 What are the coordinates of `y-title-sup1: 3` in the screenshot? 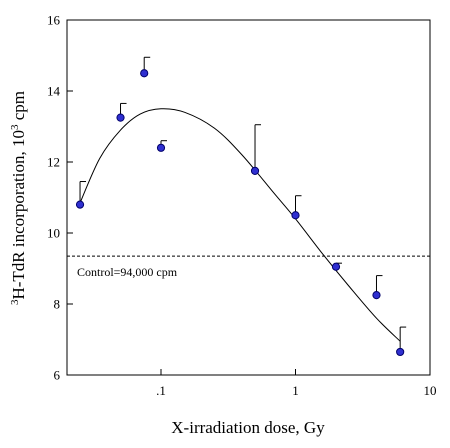 It's located at (15, 302).